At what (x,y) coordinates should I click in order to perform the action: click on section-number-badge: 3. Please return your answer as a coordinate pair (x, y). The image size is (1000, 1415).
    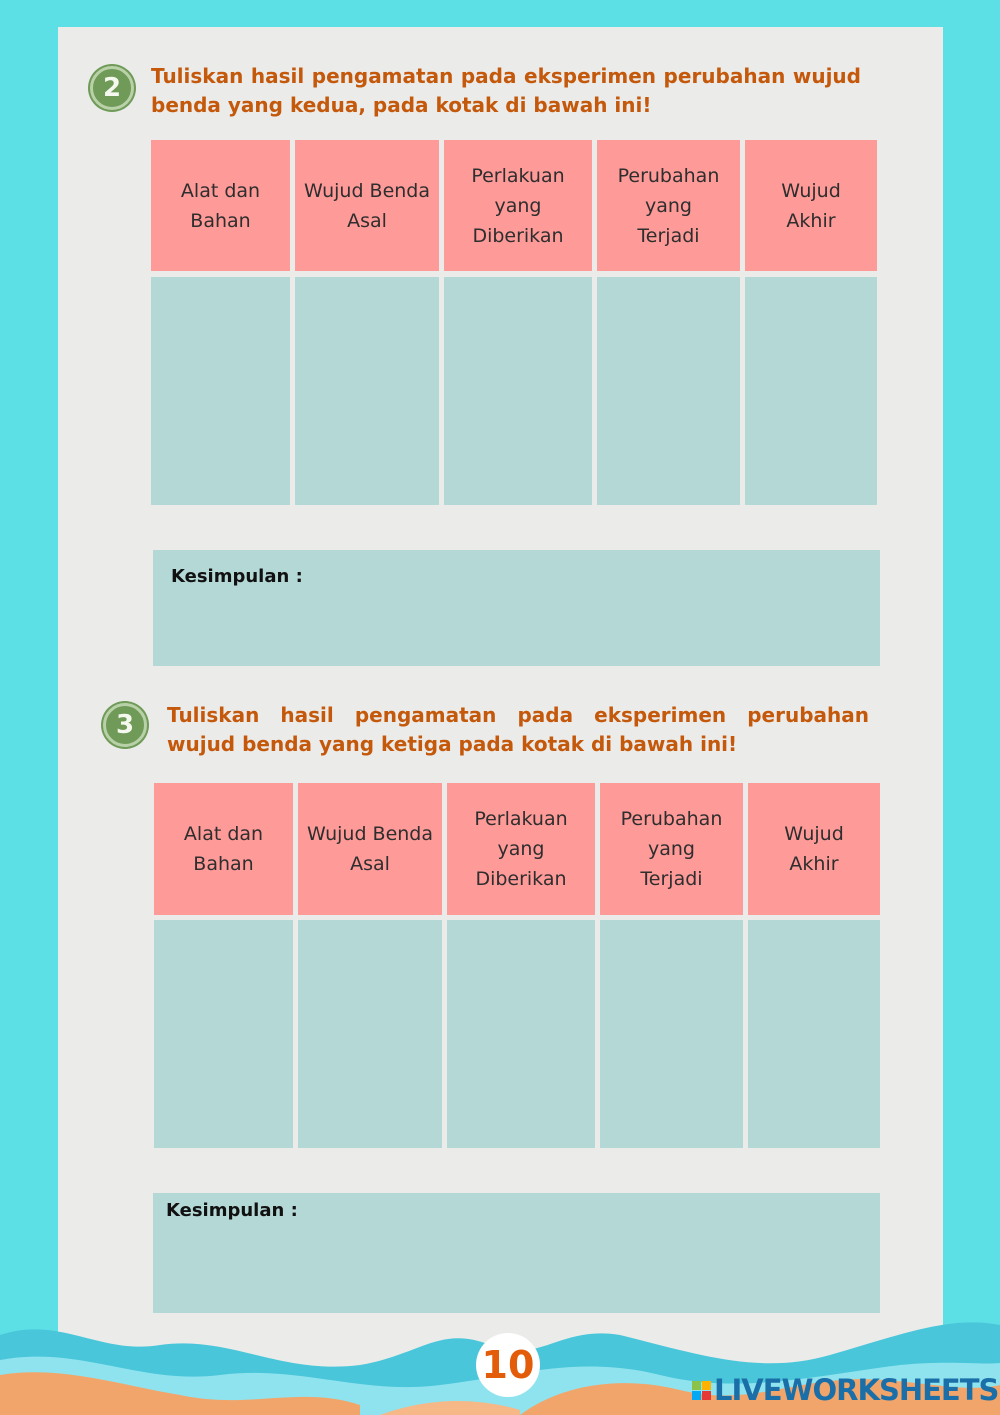
    Looking at the image, I should click on (125, 725).